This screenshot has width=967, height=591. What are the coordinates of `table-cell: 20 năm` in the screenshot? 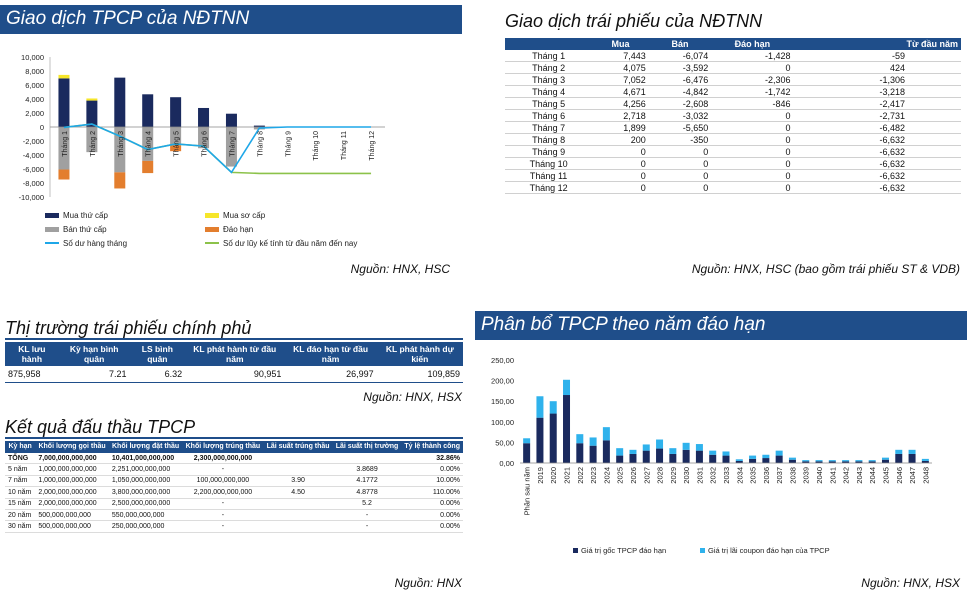 It's located at (20, 515).